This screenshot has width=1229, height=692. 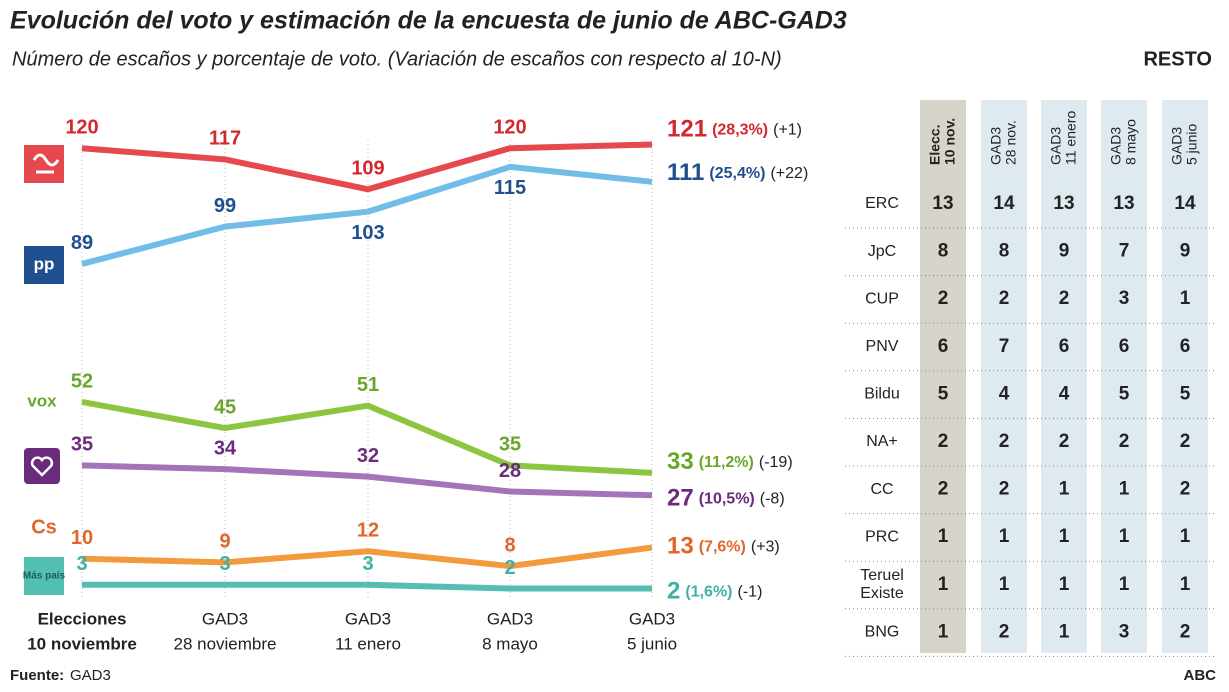 What do you see at coordinates (882, 394) in the screenshot?
I see `row-label: Bildu` at bounding box center [882, 394].